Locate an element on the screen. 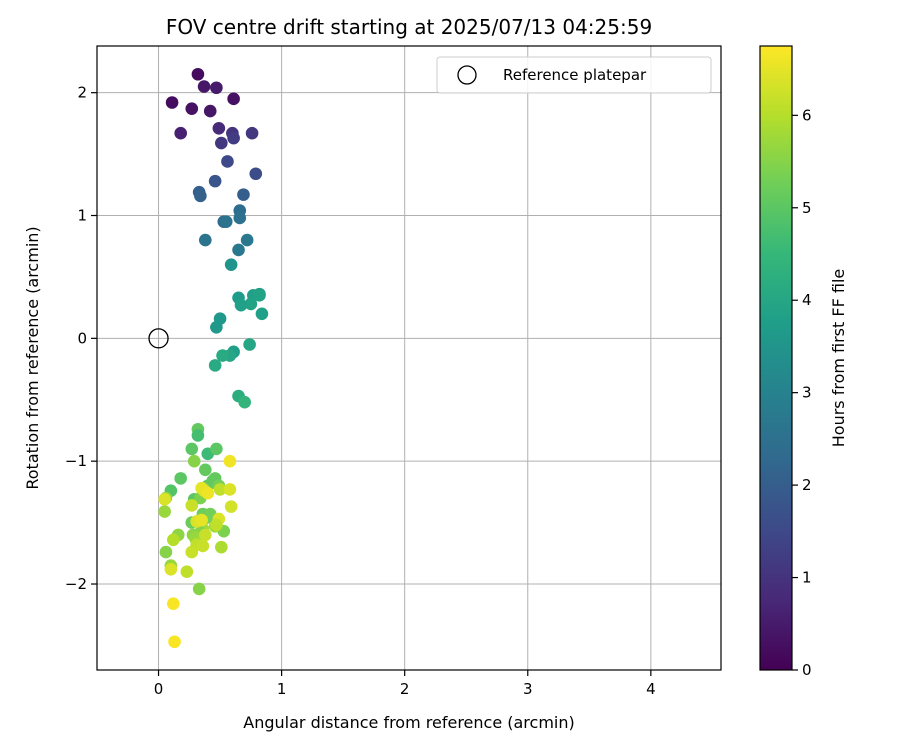 The height and width of the screenshot is (750, 900). x-tick-label: 0 is located at coordinates (159, 689).